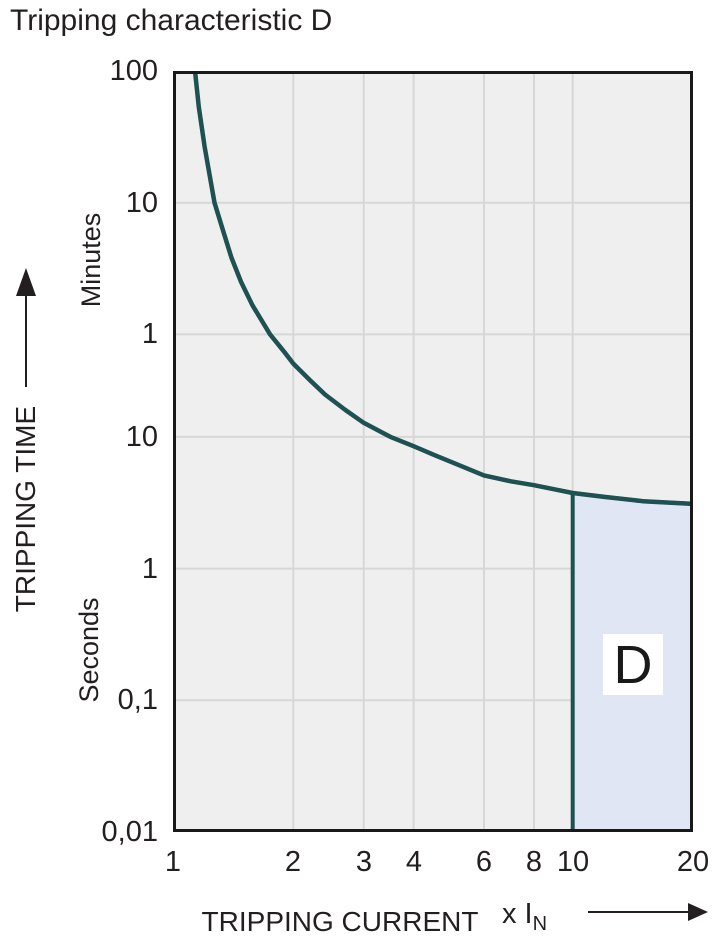 Image resolution: width=720 pixels, height=943 pixels. What do you see at coordinates (517, 914) in the screenshot?
I see `x-axis-unit-text: x I` at bounding box center [517, 914].